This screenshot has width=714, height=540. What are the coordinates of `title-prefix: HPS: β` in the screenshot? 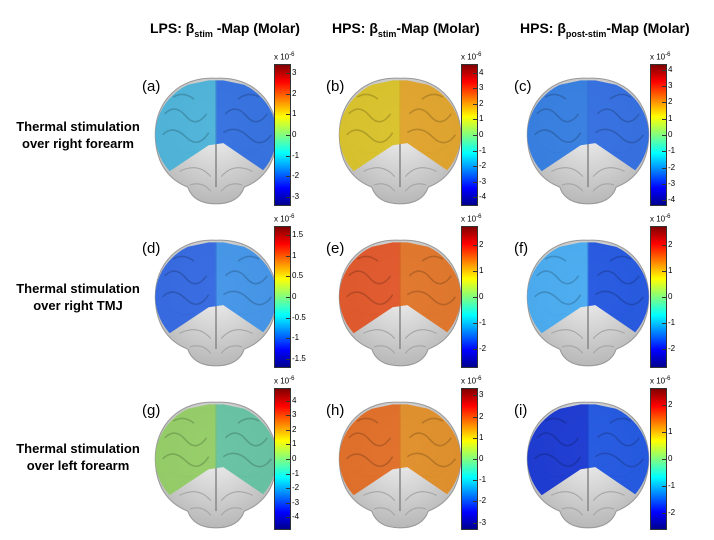 It's located at (543, 28).